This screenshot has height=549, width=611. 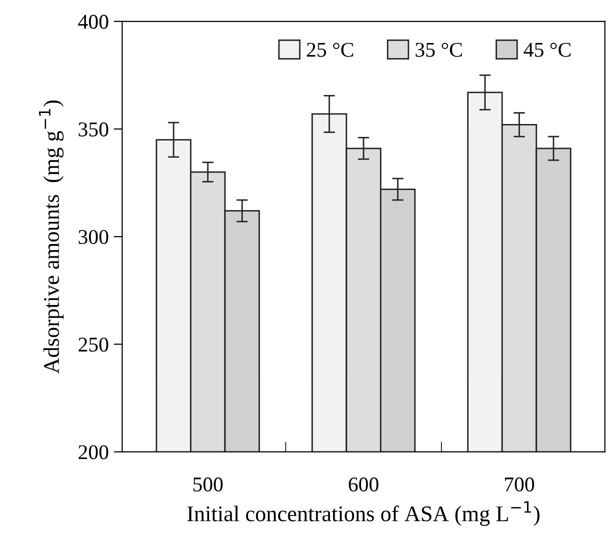 I want to click on x-tick-label: 700, so click(x=519, y=484).